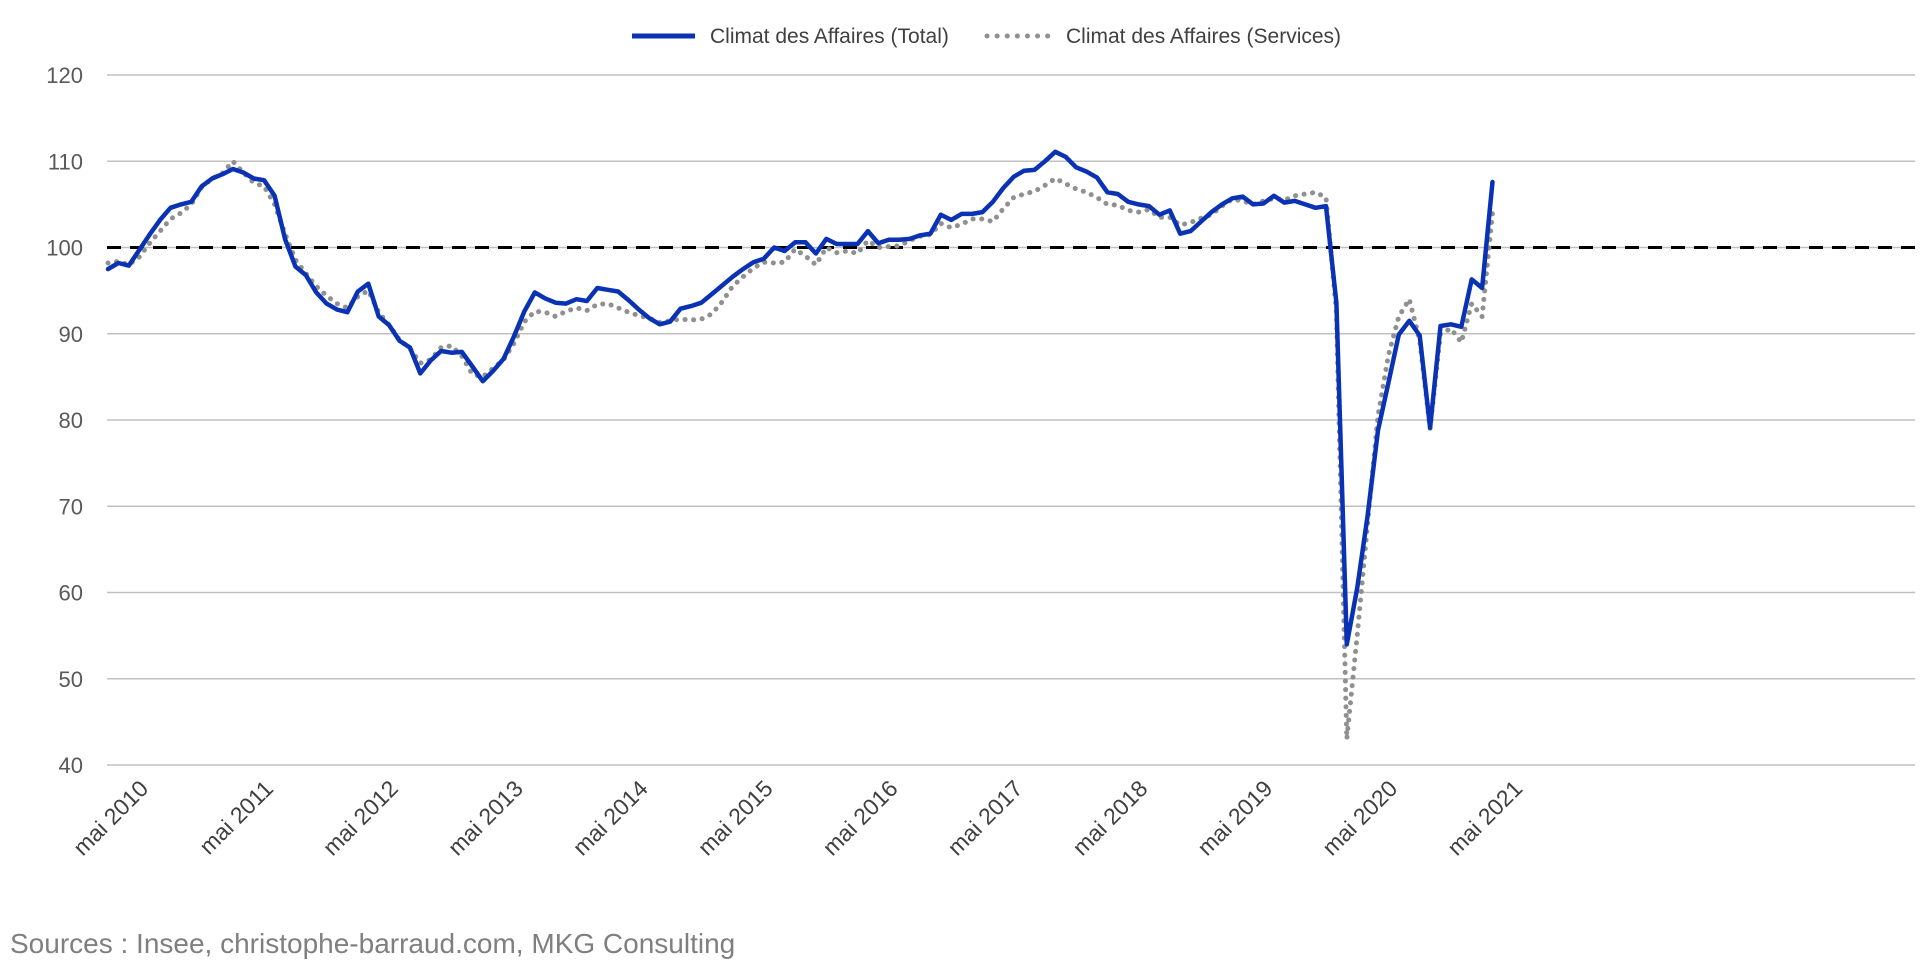  Describe the element at coordinates (360, 817) in the screenshot. I see `x-tick-label: mai 2012` at that location.